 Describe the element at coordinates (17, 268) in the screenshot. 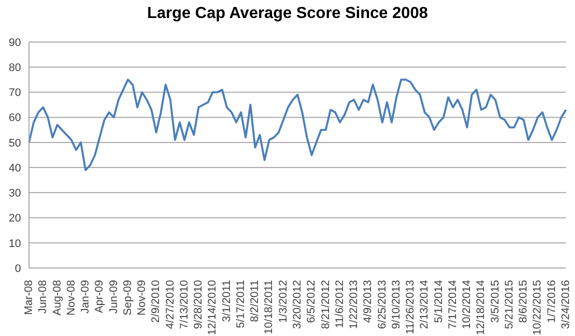

I see `y-tick-label: 0` at that location.